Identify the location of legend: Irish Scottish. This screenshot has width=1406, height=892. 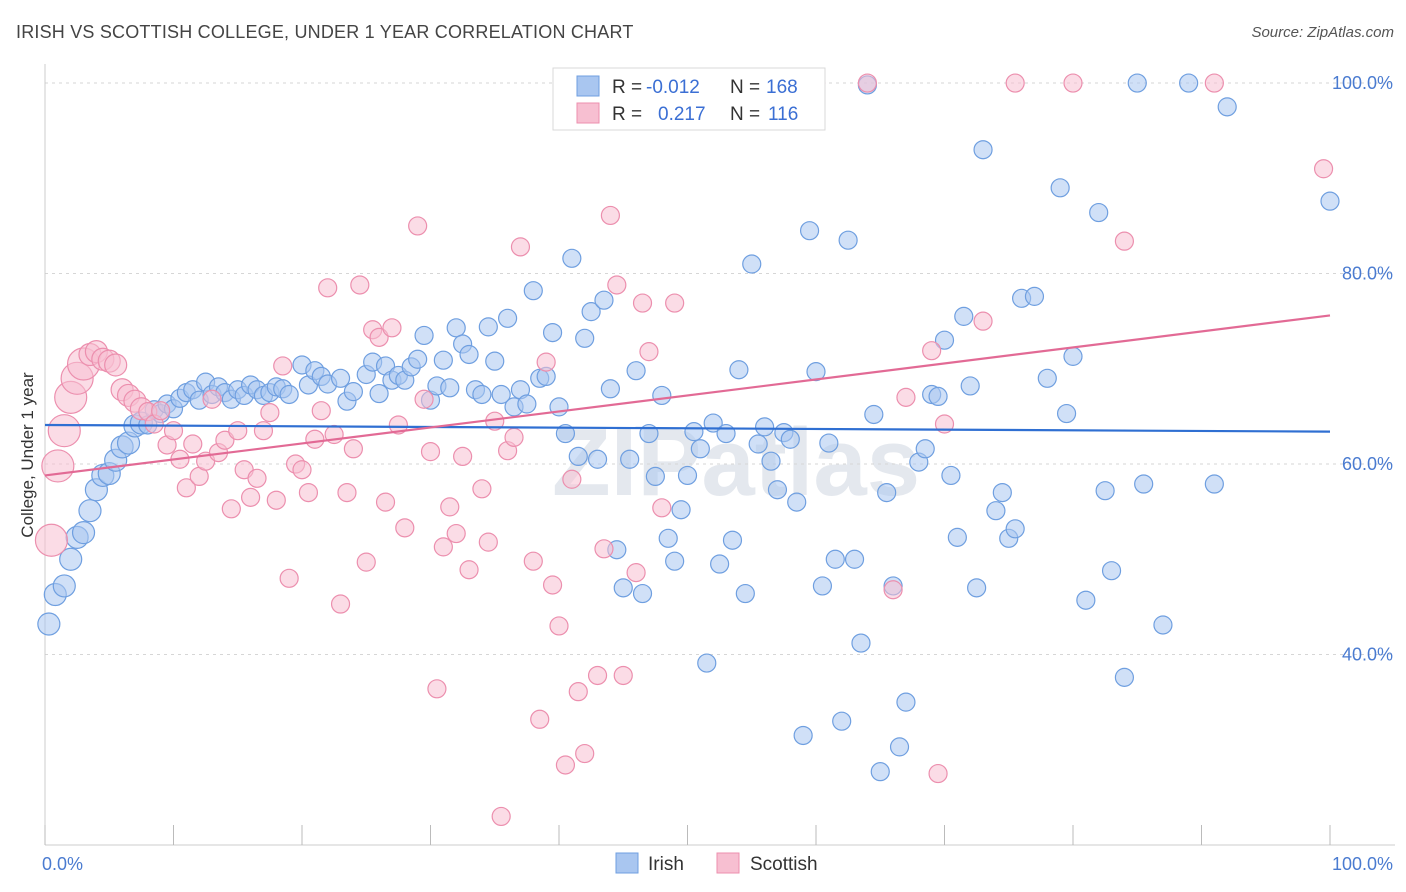
(716, 863).